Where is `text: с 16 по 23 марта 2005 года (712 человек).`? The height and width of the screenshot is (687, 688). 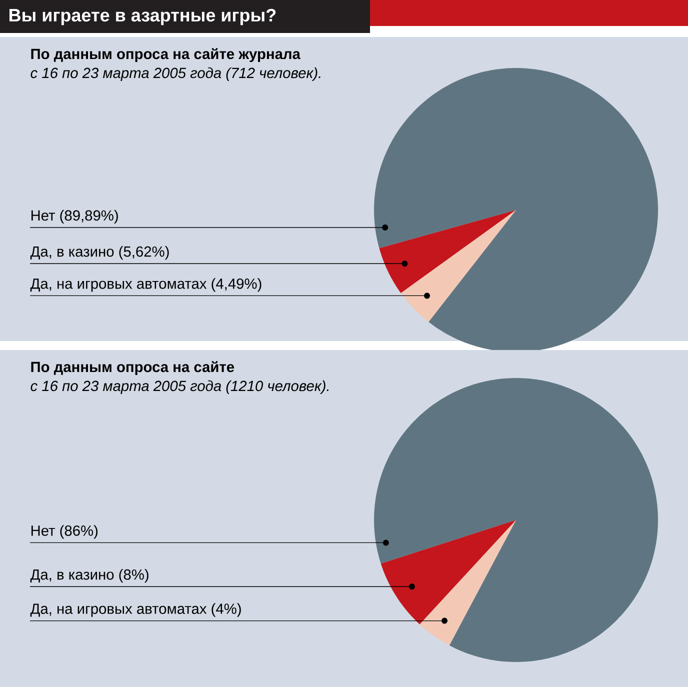 text: с 16 по 23 марта 2005 года (712 человек). is located at coordinates (175, 74).